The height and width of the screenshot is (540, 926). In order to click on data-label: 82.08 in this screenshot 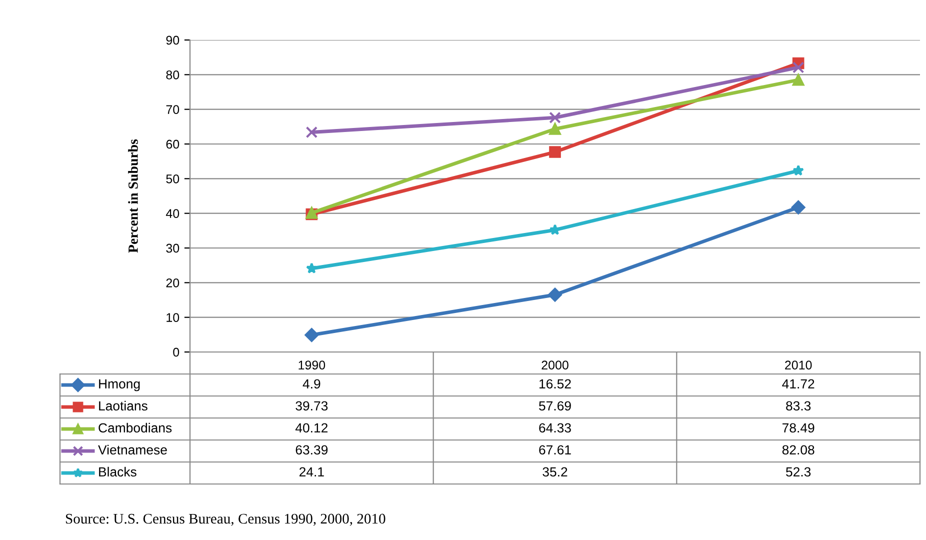, I will do `click(798, 450)`.